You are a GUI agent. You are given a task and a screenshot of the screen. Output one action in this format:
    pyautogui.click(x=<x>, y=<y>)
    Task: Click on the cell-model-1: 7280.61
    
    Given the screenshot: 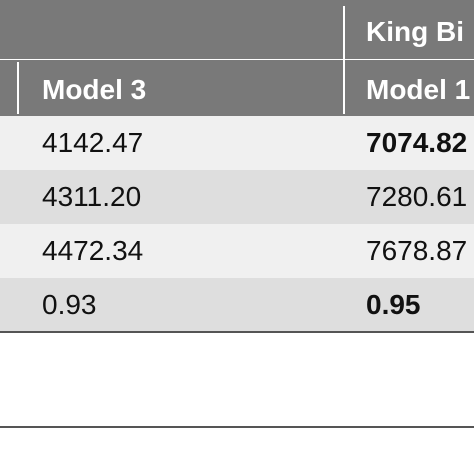 What is the action you would take?
    pyautogui.click(x=417, y=196)
    